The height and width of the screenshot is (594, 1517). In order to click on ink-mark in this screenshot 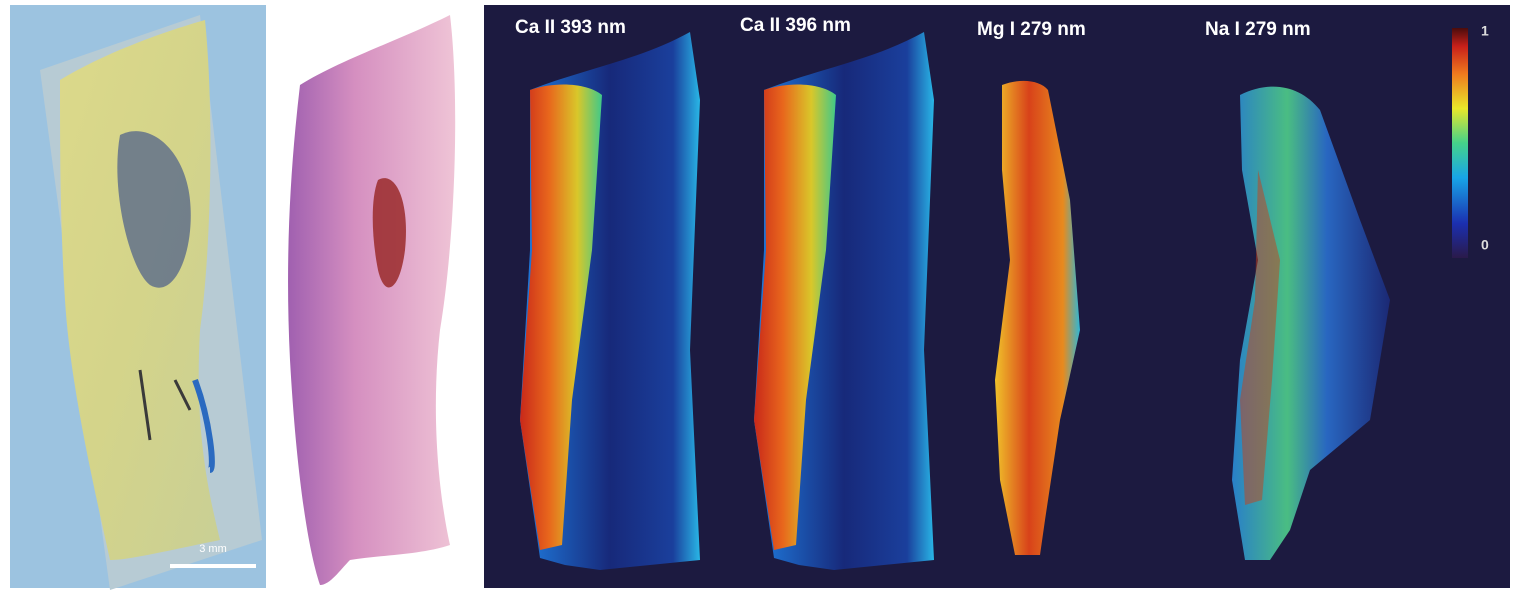, I will do `click(203, 425)`.